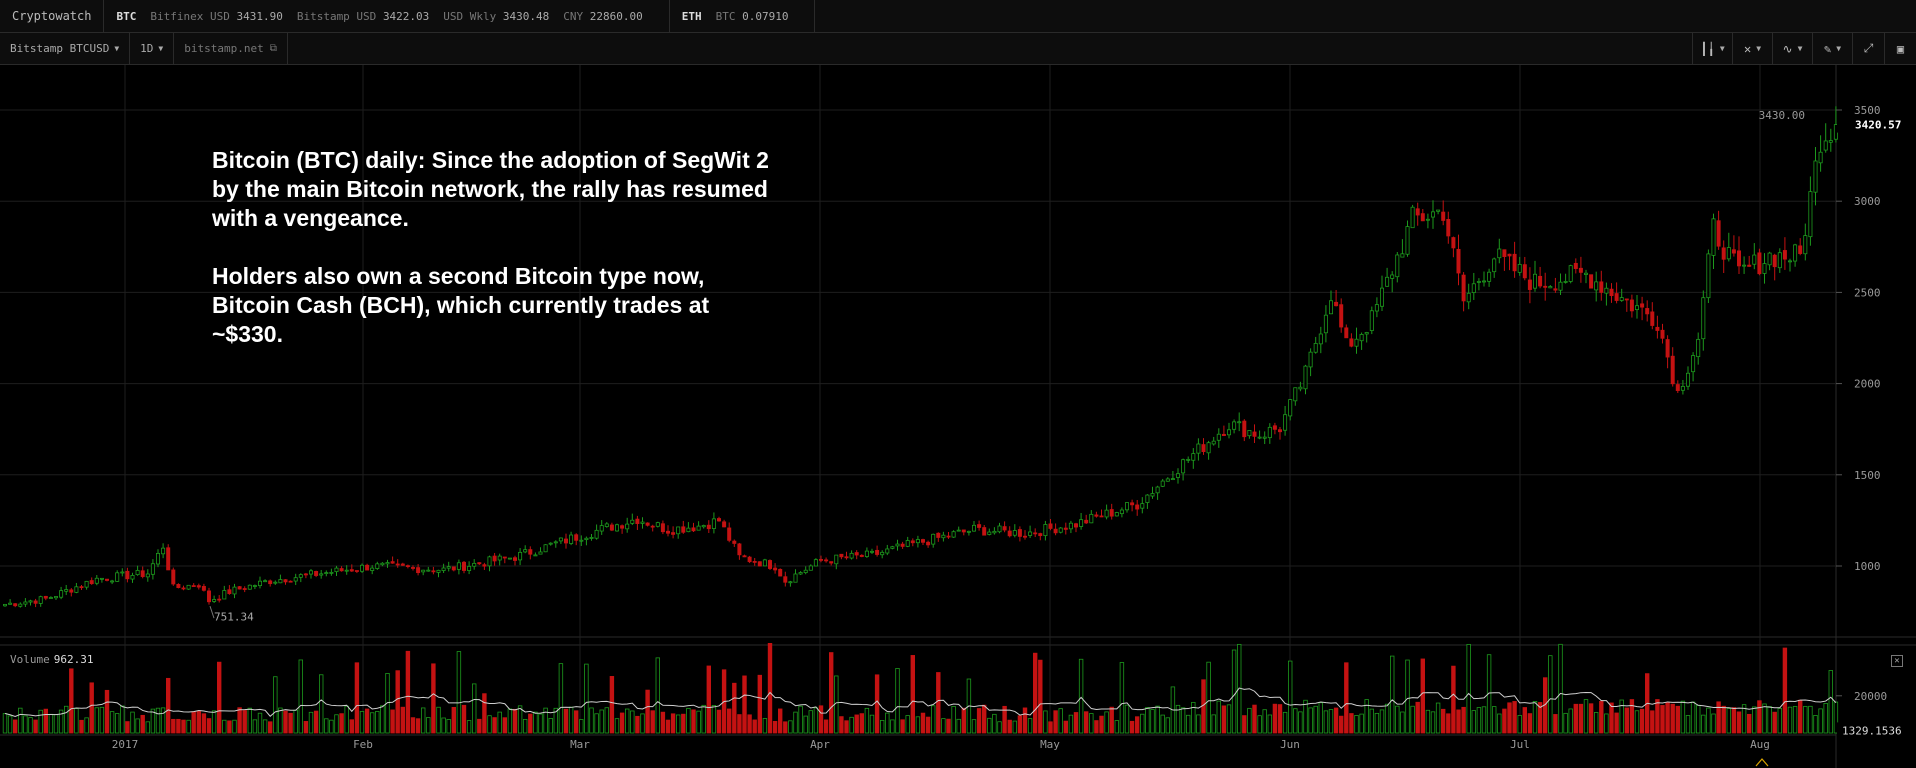 This screenshot has width=1916, height=768. Describe the element at coordinates (1712, 48) in the screenshot. I see `candles-icon: ┃╽ ▼` at that location.